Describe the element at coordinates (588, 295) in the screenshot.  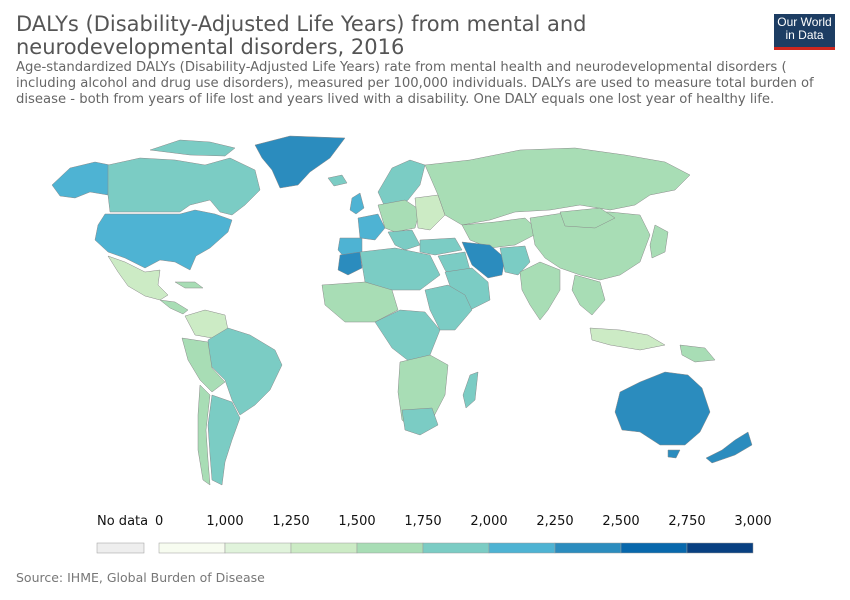
I see `country-southeast-asia` at that location.